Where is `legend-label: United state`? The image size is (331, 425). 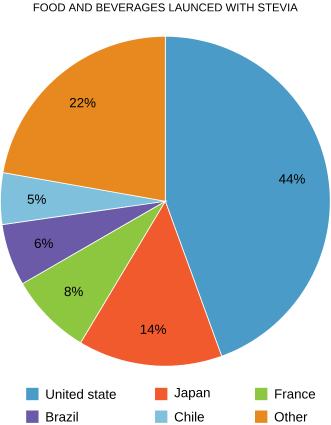
legend-label: United state is located at coordinates (81, 394).